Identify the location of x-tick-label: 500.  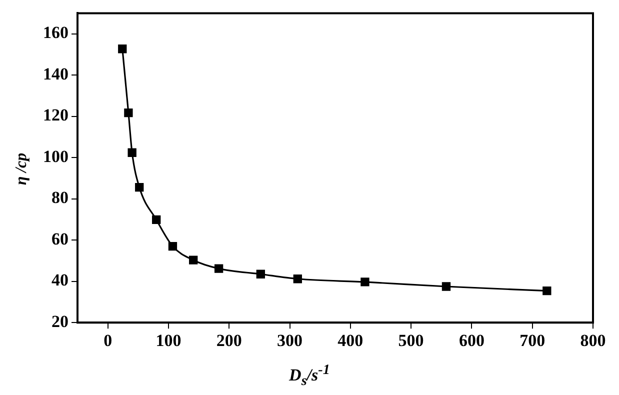
(411, 340).